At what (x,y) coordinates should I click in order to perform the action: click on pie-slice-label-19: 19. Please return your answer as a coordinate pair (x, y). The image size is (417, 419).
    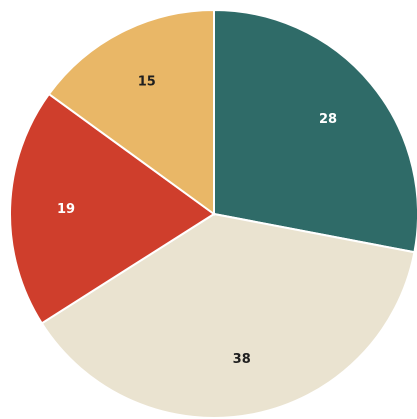
    Looking at the image, I should click on (66, 209).